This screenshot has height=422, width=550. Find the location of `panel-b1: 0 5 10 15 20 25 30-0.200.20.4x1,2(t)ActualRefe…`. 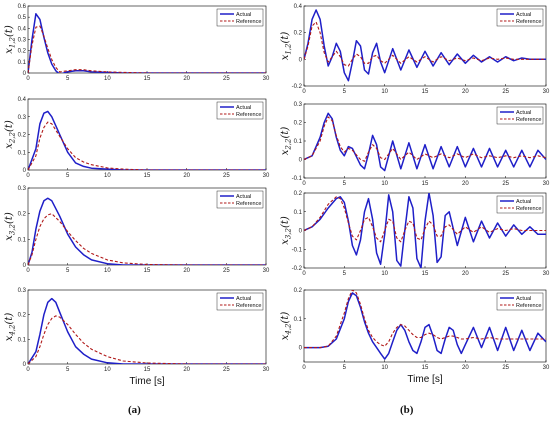

panel-b1: 0 5 10 15 20 25 30-0.200.20.4x1,2(t)ActualRefe… is located at coordinates (415, 49).